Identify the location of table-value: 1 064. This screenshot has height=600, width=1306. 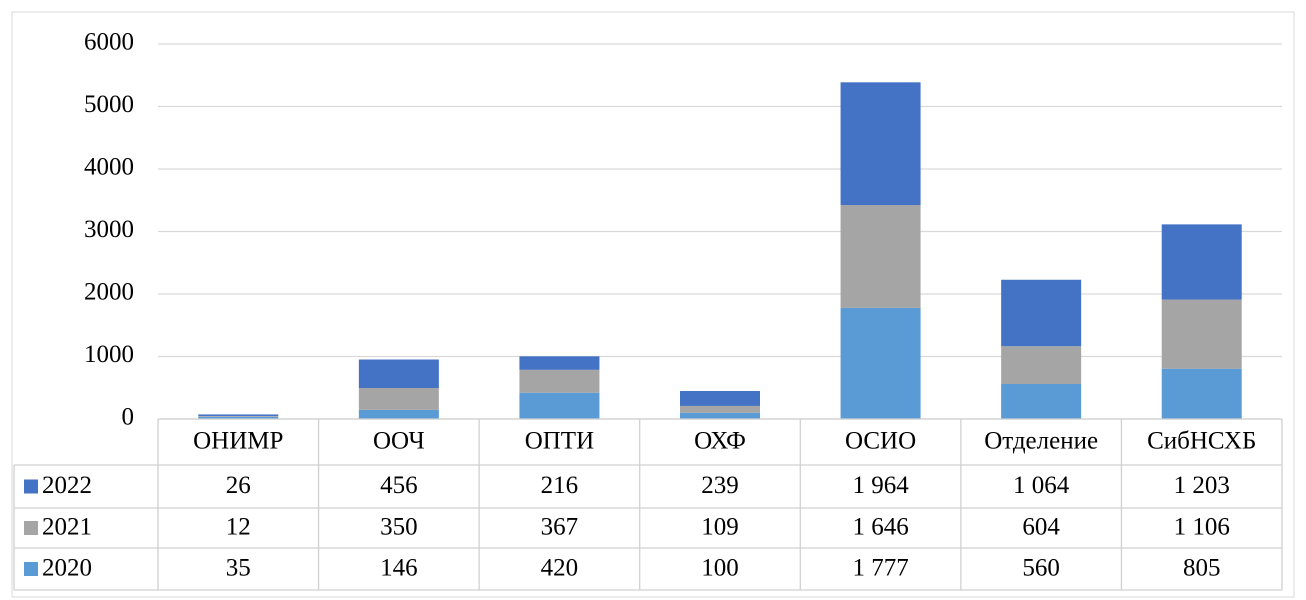
(1041, 485).